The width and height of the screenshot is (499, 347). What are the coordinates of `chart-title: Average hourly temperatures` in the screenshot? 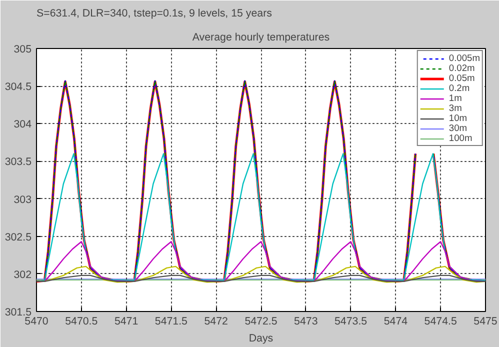 It's located at (261, 38).